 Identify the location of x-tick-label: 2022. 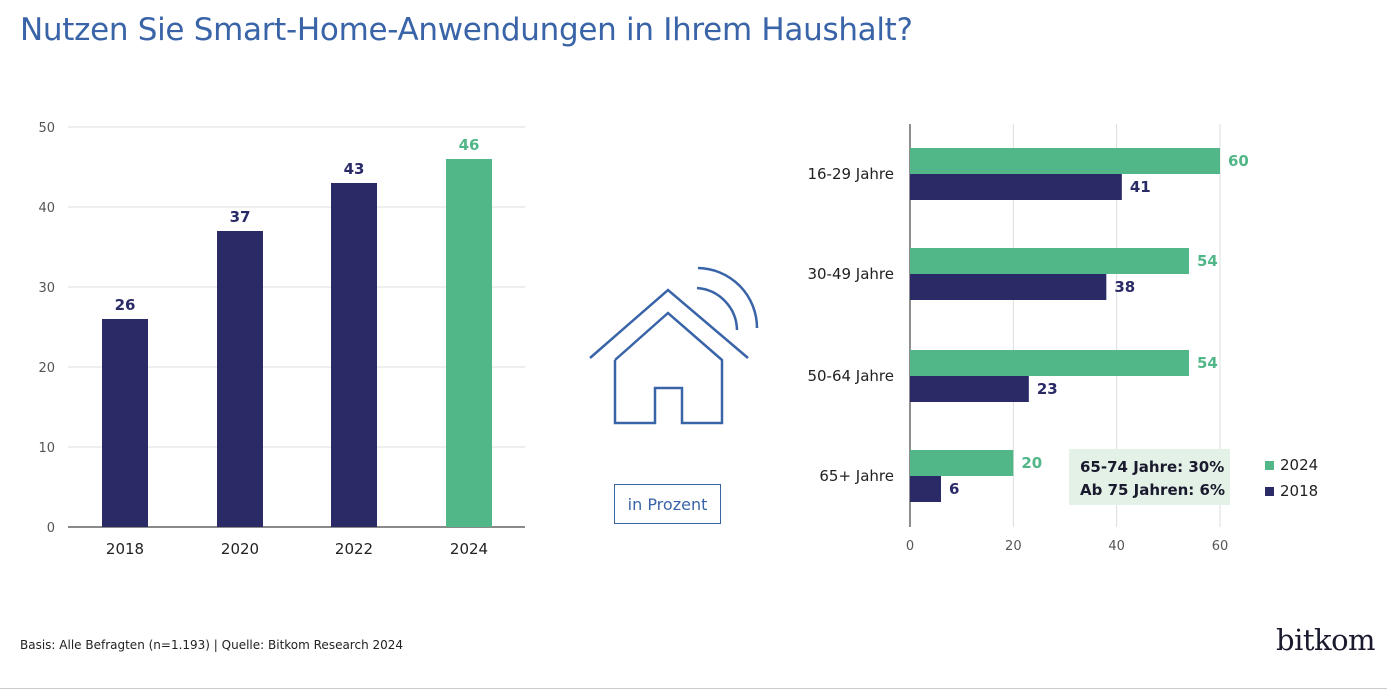
(354, 549).